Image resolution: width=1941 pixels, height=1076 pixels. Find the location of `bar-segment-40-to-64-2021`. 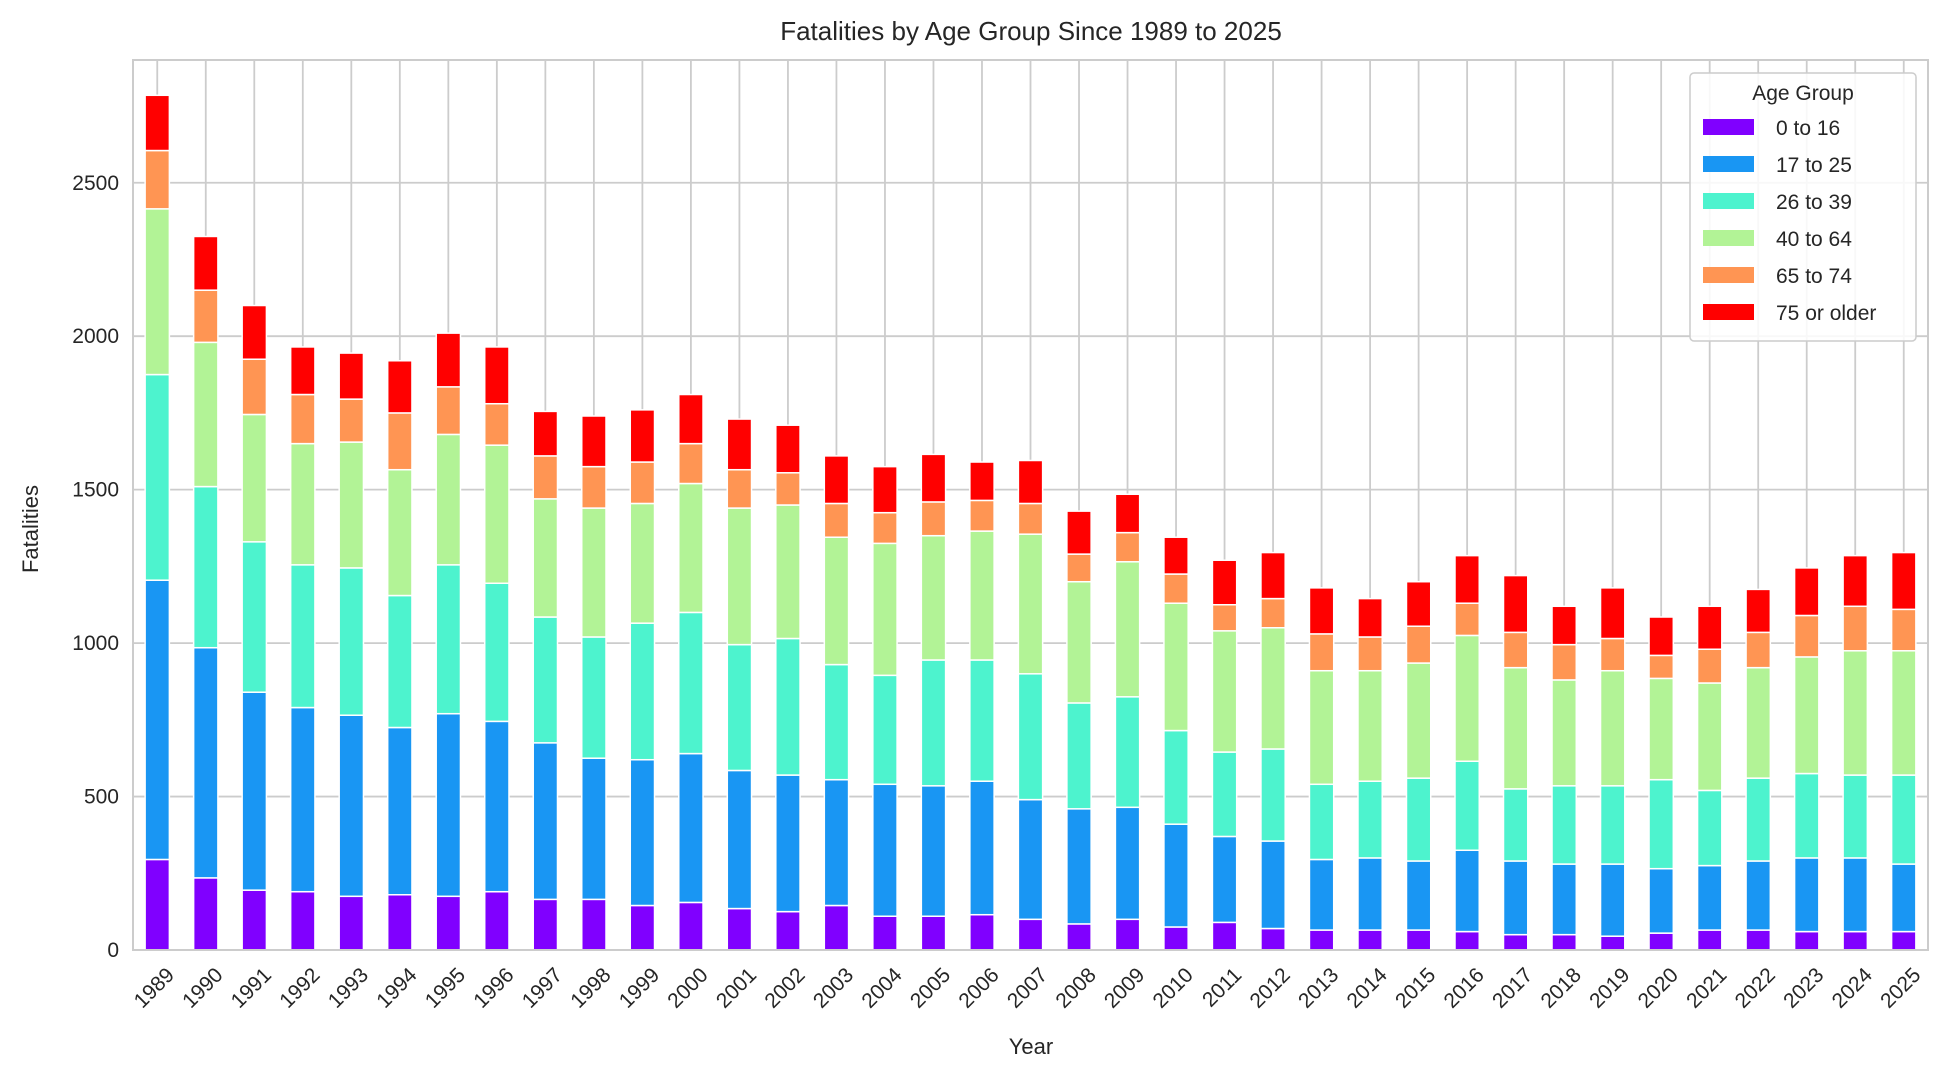

bar-segment-40-to-64-2021 is located at coordinates (1709, 737).